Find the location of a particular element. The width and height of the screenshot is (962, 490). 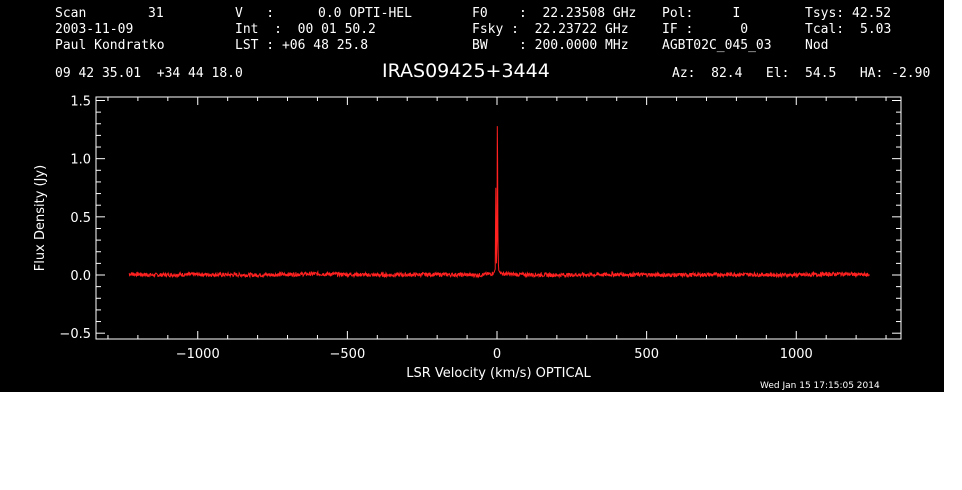

tcal-label: Tcal: is located at coordinates (825, 29).